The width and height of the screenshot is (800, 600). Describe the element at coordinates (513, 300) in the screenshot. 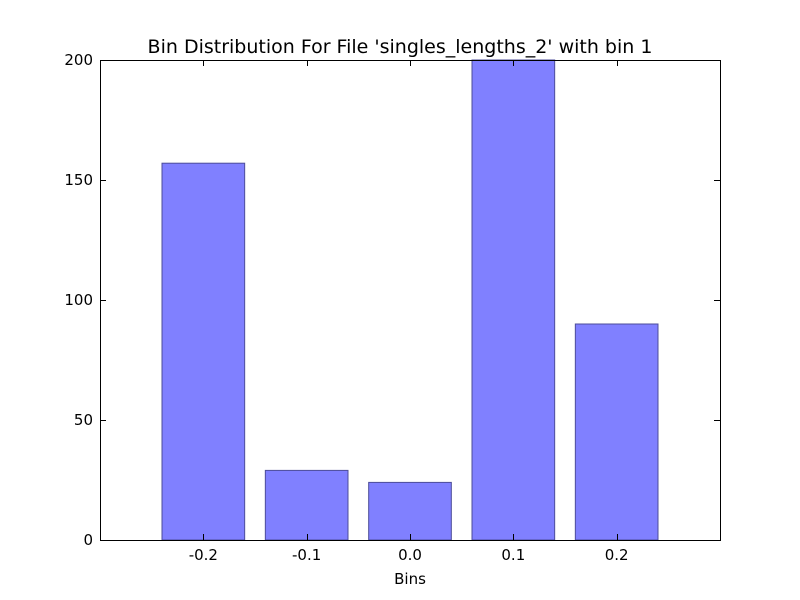

I see `bar-0.1` at that location.